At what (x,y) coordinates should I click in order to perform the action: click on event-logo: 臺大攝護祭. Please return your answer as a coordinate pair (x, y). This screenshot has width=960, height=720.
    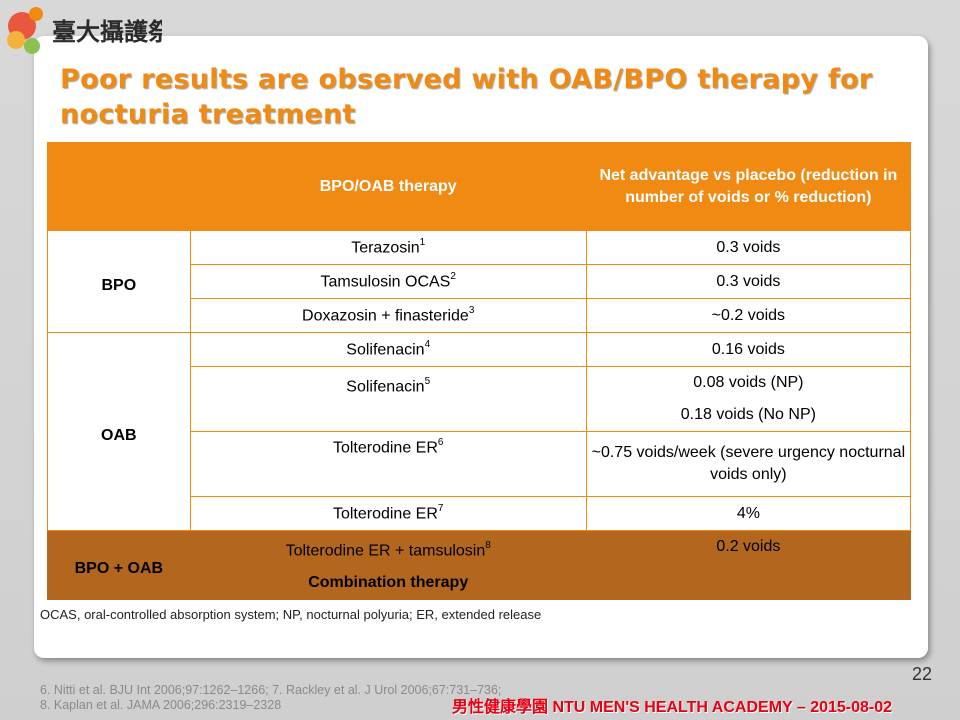
    Looking at the image, I should click on (84, 30).